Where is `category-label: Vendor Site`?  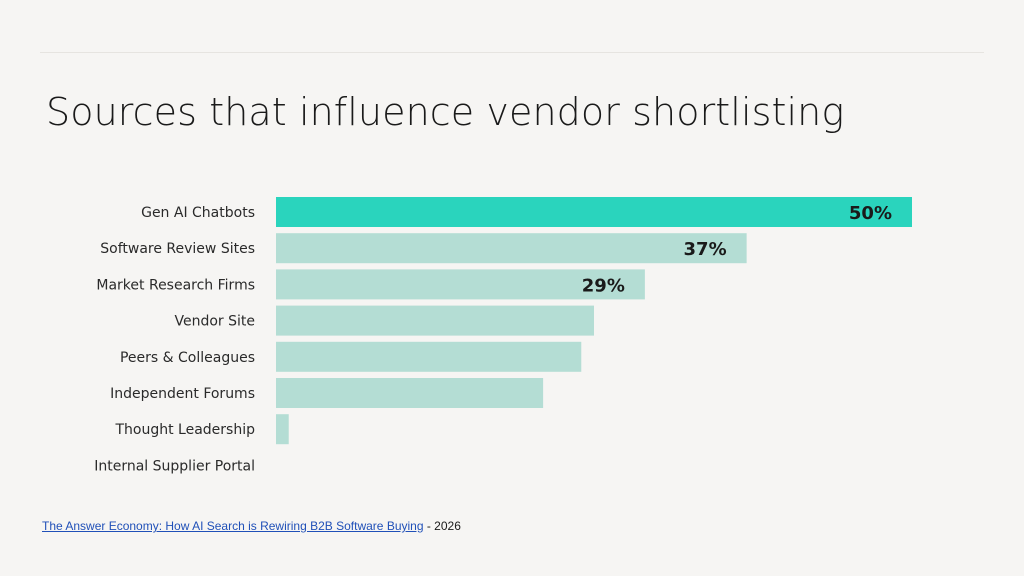
category-label: Vendor Site is located at coordinates (214, 322).